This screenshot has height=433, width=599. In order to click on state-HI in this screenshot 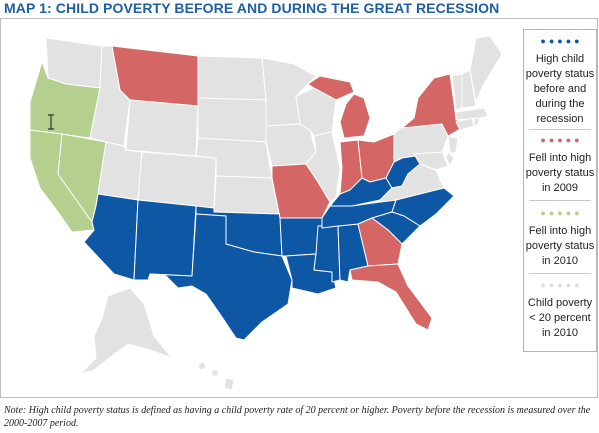, I will do `click(216, 376)`.